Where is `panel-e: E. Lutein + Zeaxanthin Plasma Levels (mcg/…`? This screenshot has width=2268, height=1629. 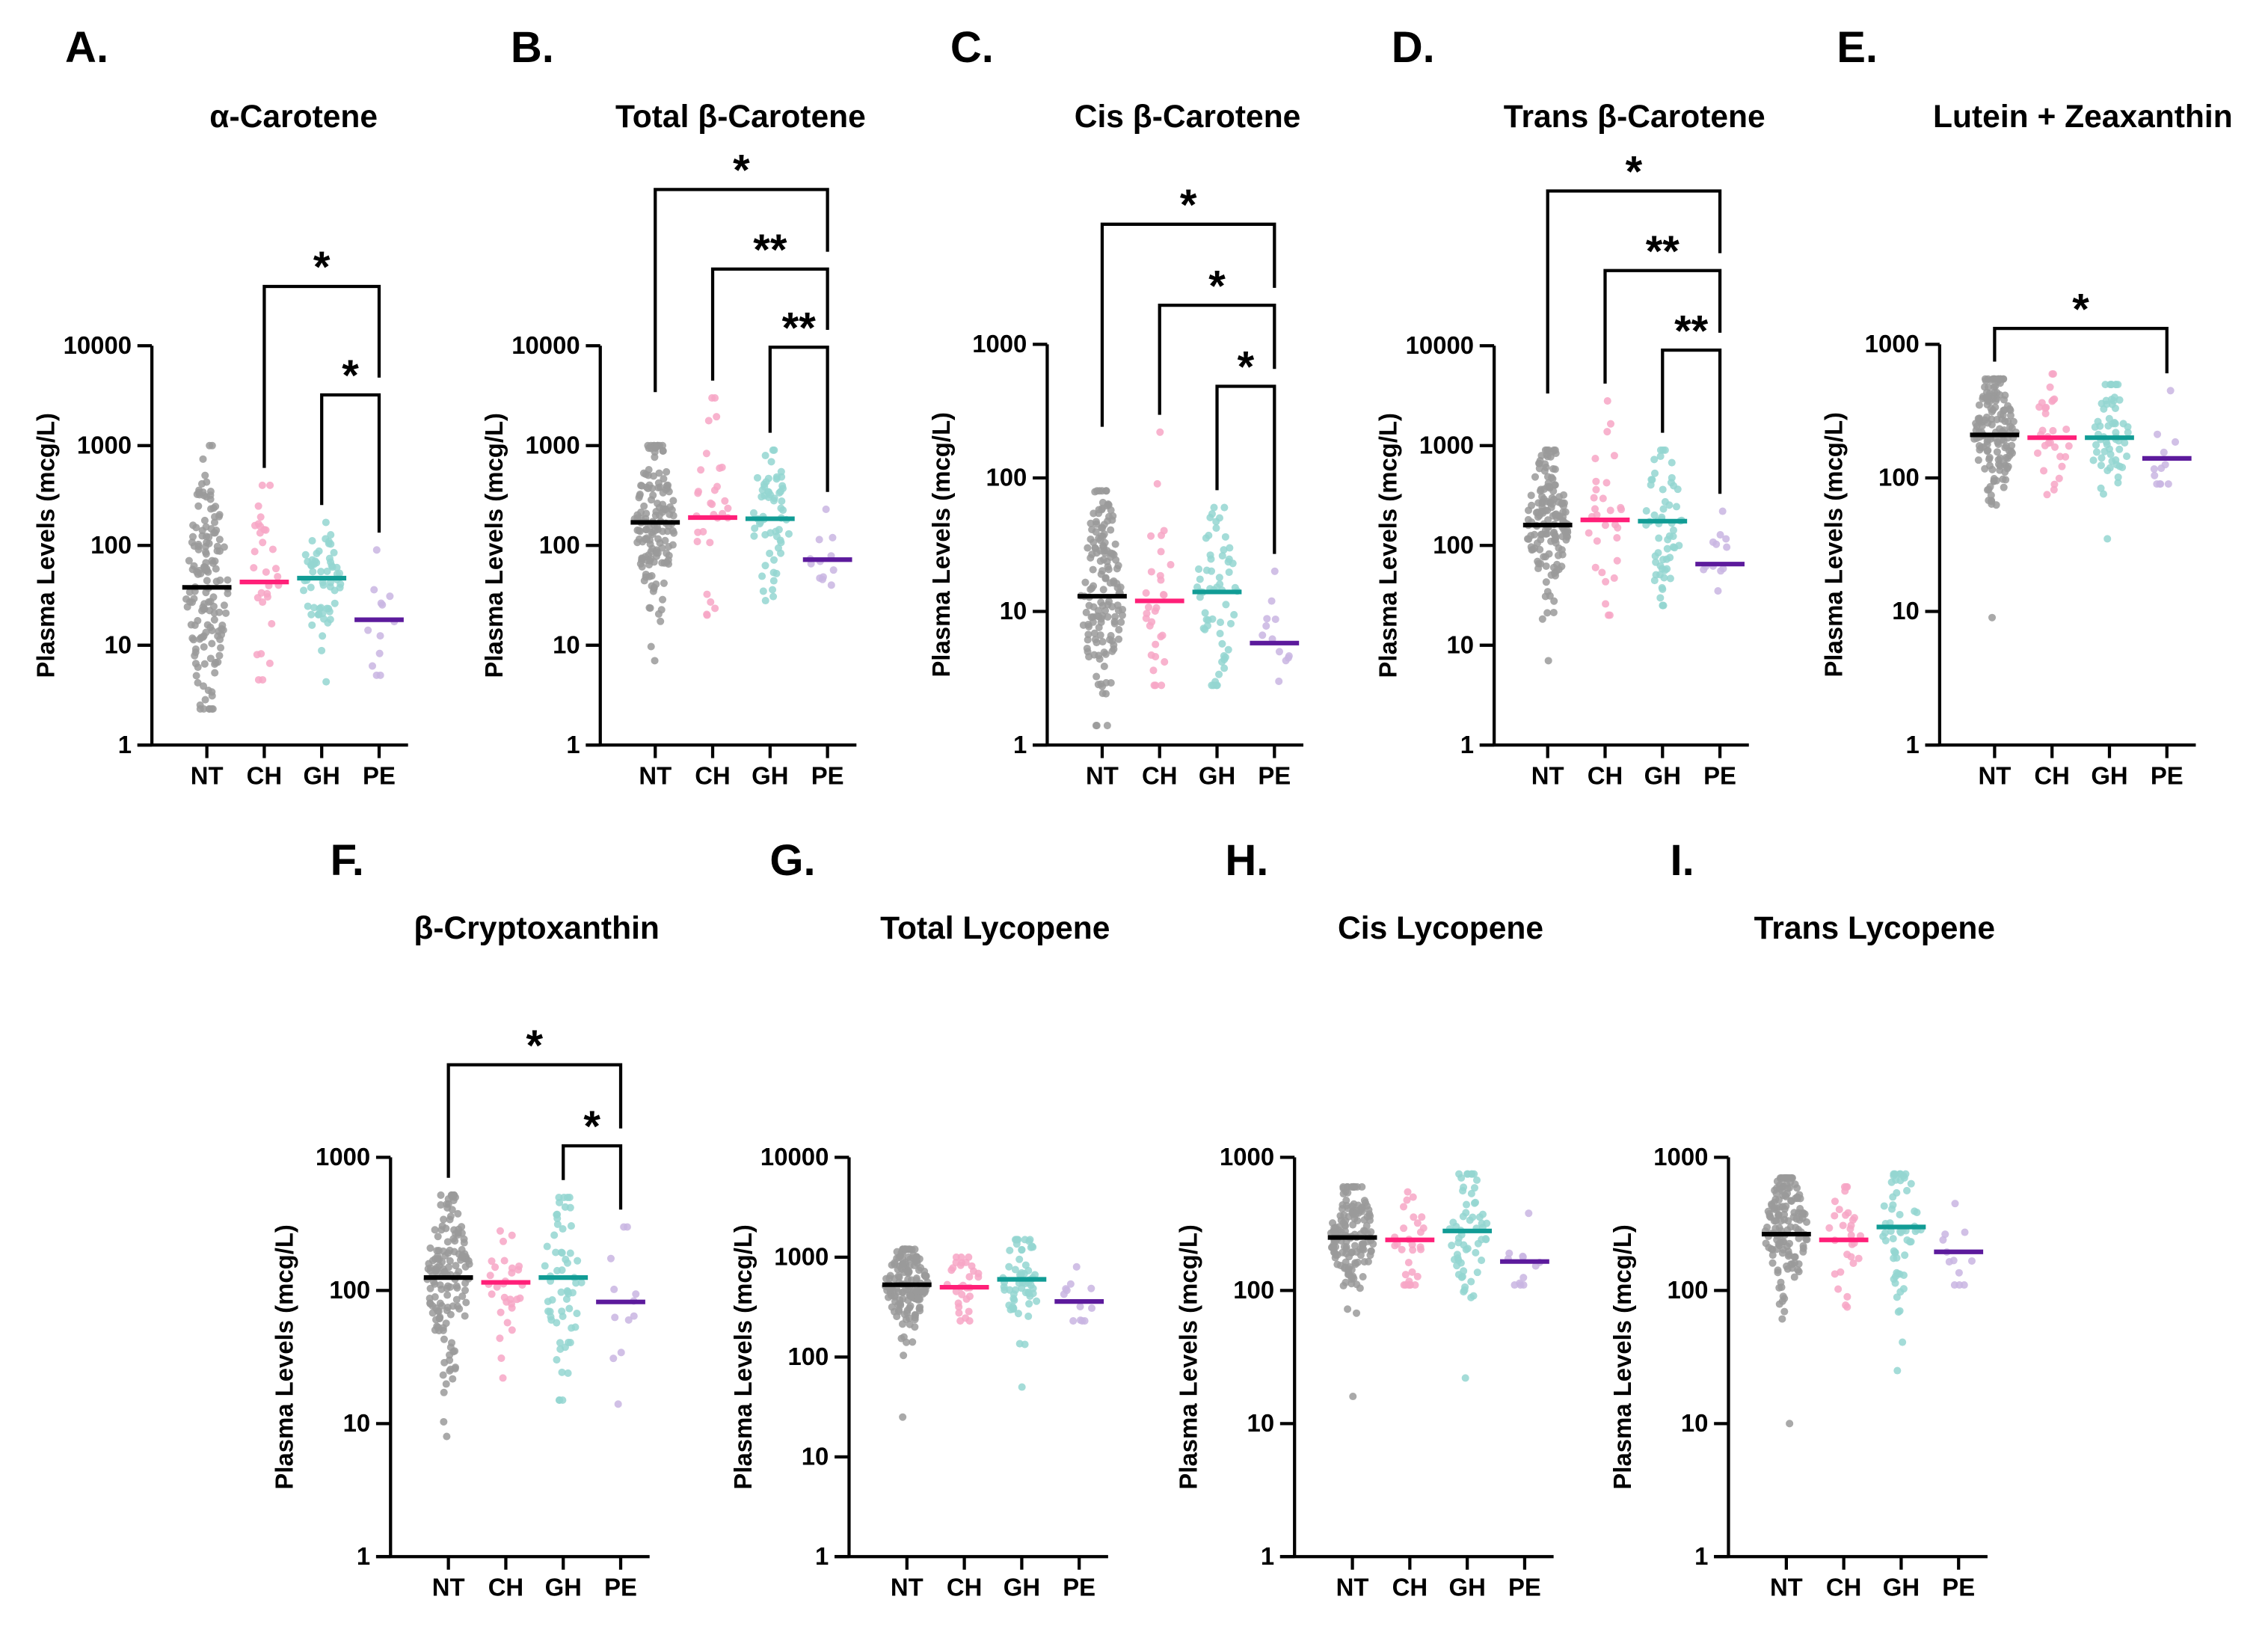
panel-e: E. Lutein + Zeaxanthin Plasma Levels (mcg/… is located at coordinates (2025, 406).